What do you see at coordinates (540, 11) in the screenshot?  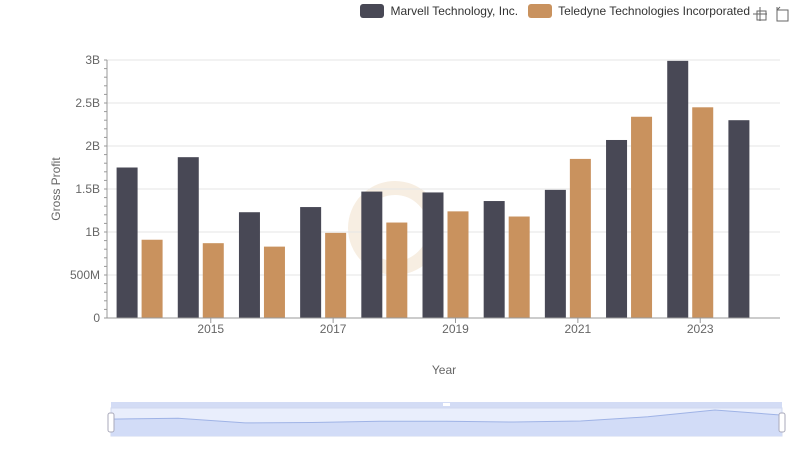 I see `legend-swatch-teledyne` at bounding box center [540, 11].